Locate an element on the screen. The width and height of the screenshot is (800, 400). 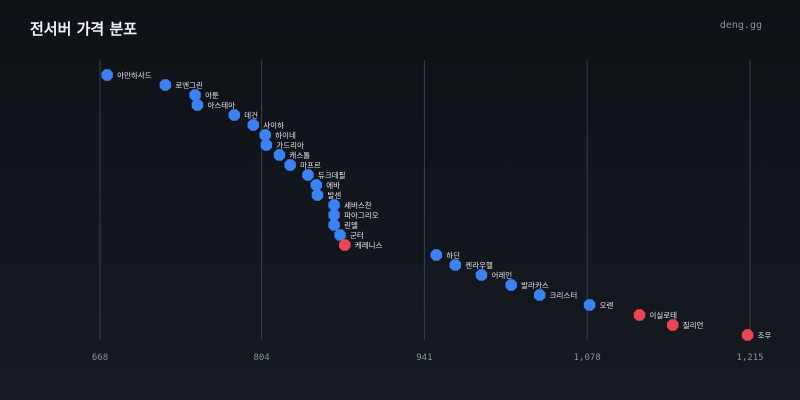
point-label: 조우 is located at coordinates (765, 335).